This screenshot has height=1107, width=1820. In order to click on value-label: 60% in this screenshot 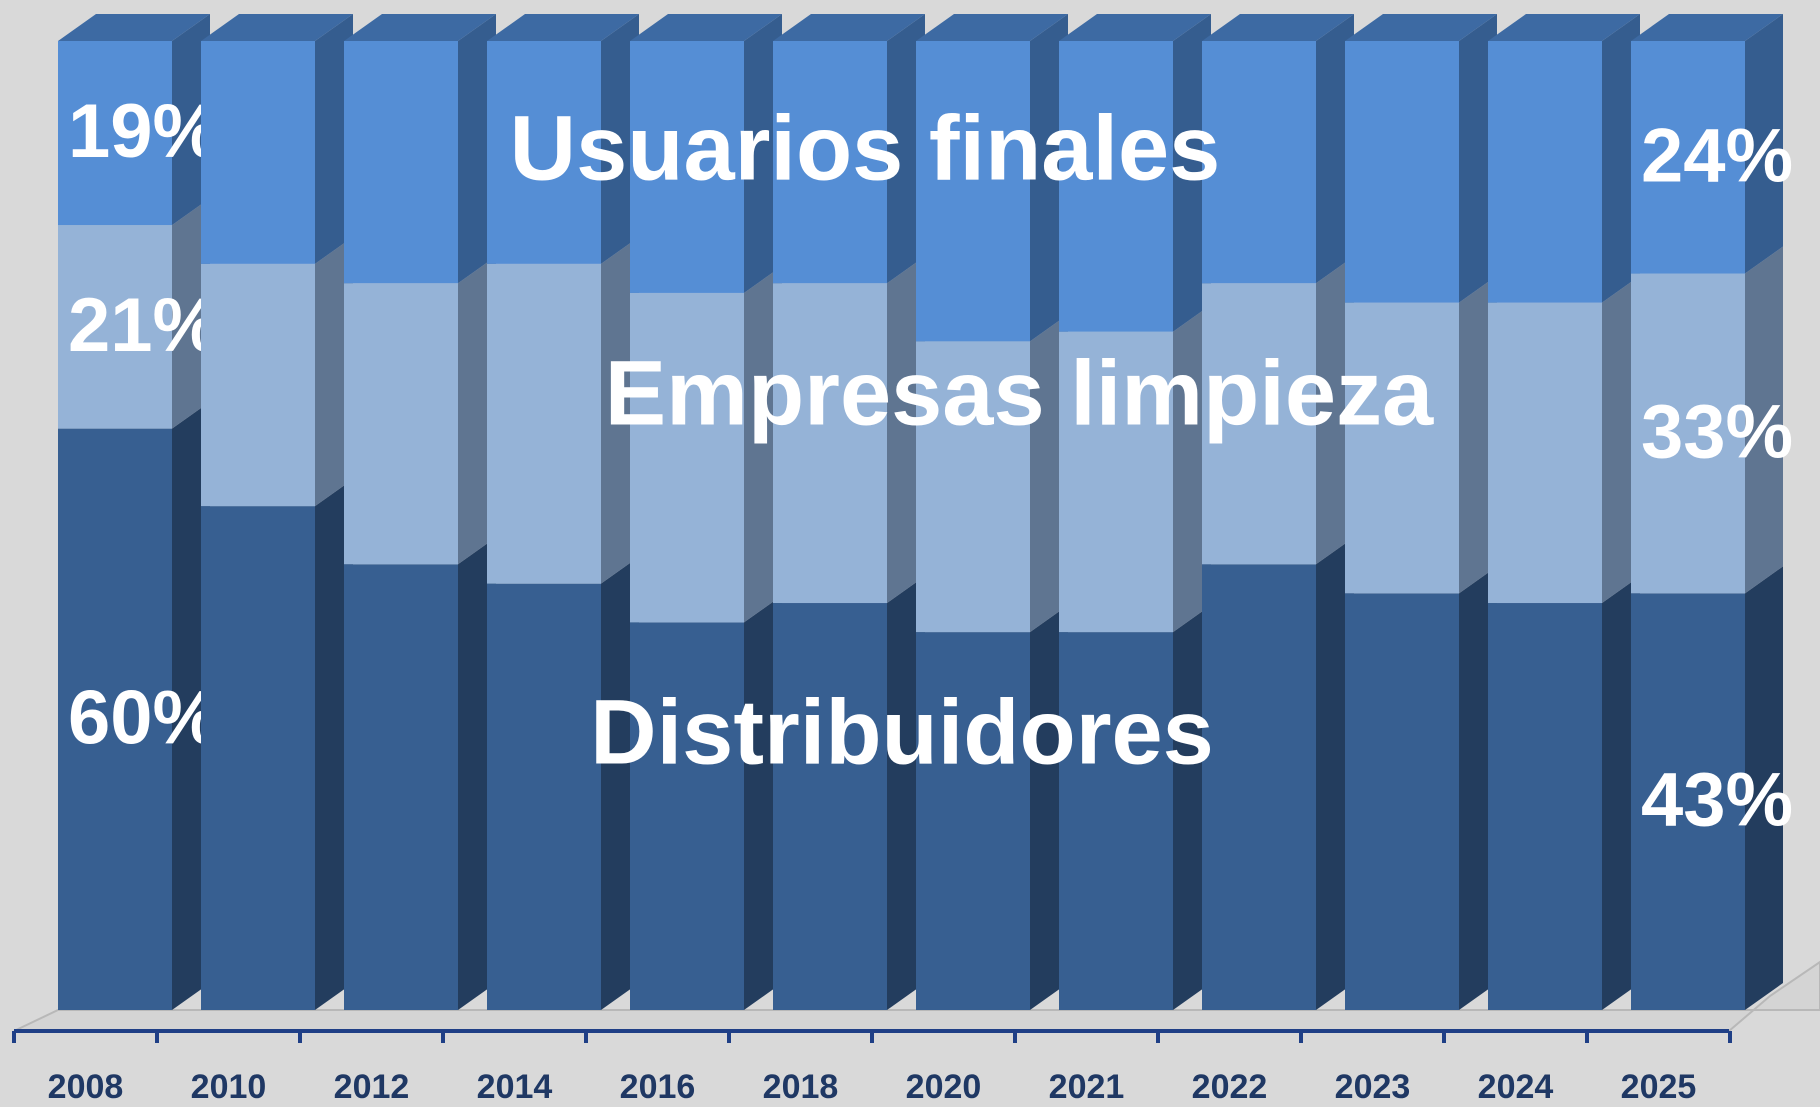, I will do `click(144, 717)`.